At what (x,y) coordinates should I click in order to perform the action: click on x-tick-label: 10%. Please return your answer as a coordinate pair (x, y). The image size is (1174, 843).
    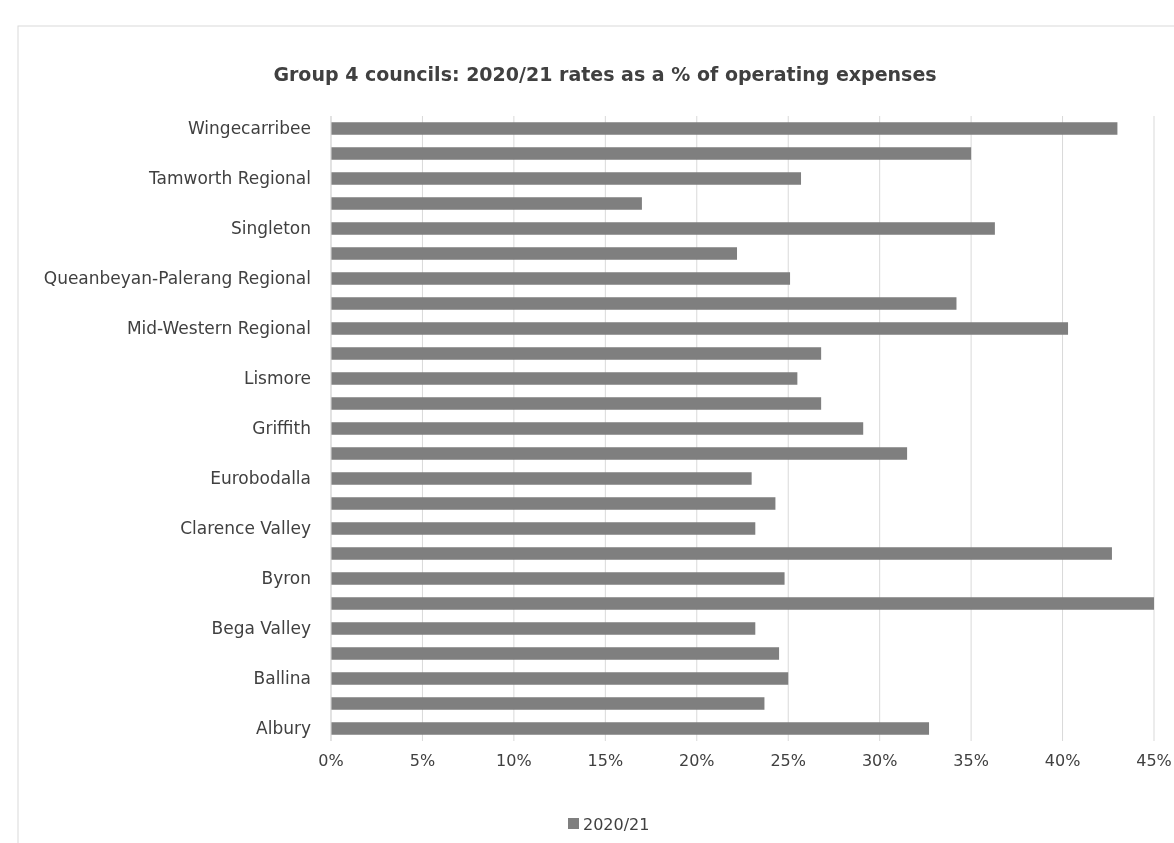
    Looking at the image, I should click on (514, 760).